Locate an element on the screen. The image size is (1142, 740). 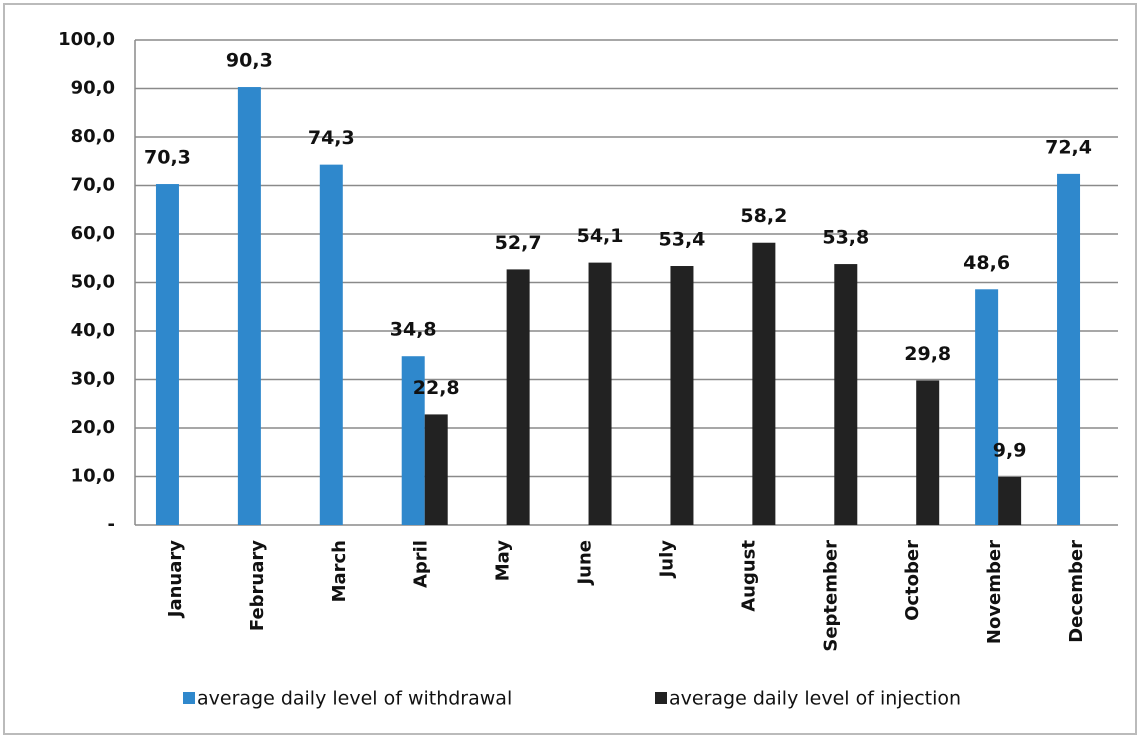
x-tick-label: November is located at coordinates (994, 592).